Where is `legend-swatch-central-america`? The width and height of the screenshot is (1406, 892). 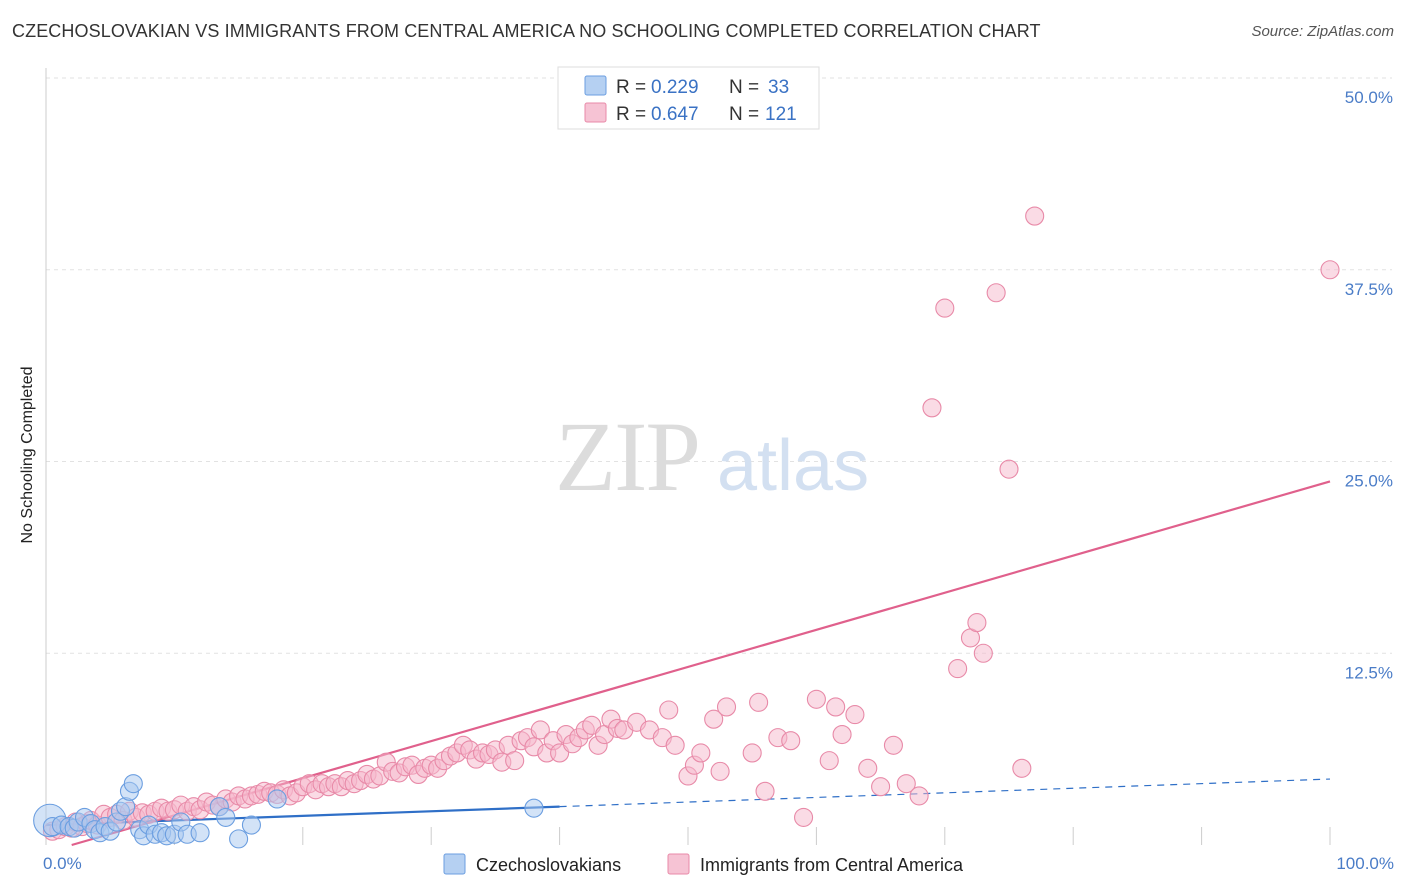
legend-swatch-central-america is located at coordinates (595, 112).